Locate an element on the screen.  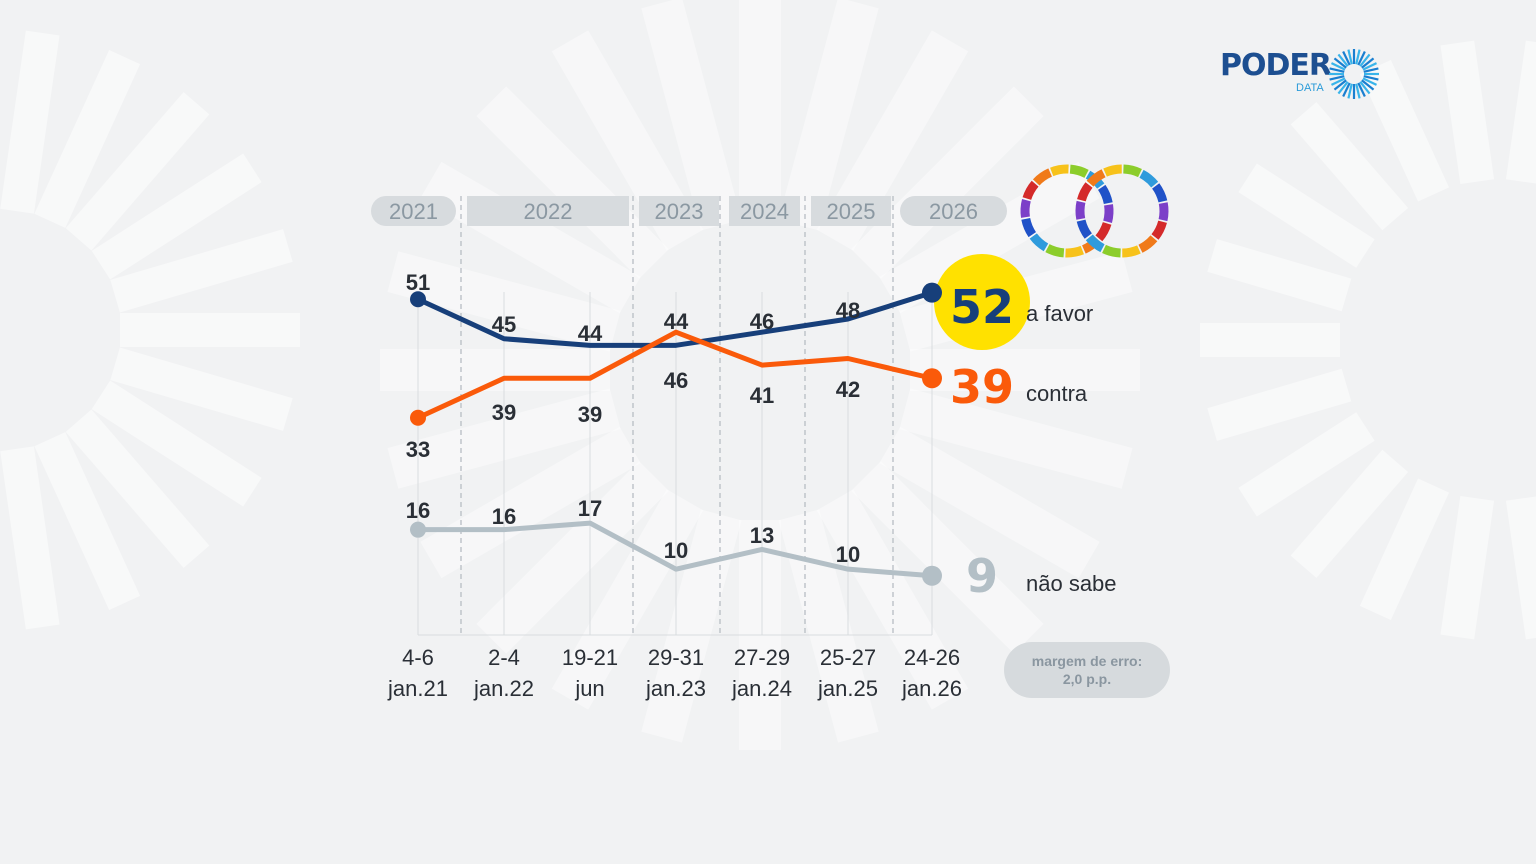
x-tick-label: 27-29 is located at coordinates (762, 657).